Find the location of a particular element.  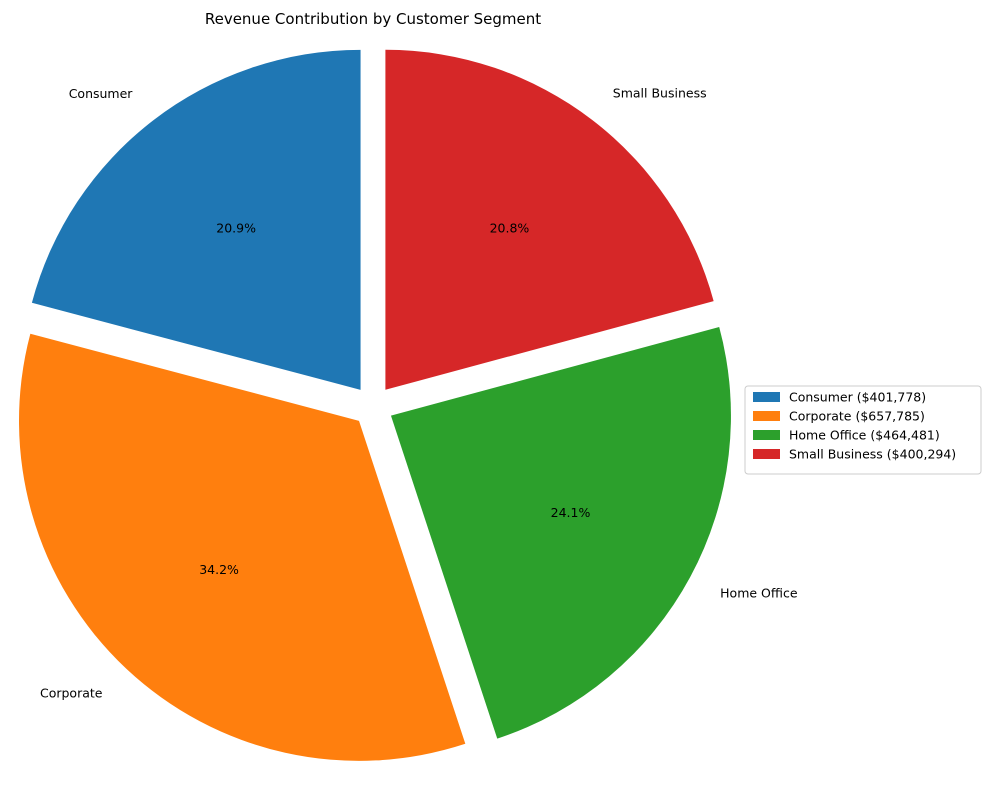

category-label-corporate: Corporate is located at coordinates (71, 692).